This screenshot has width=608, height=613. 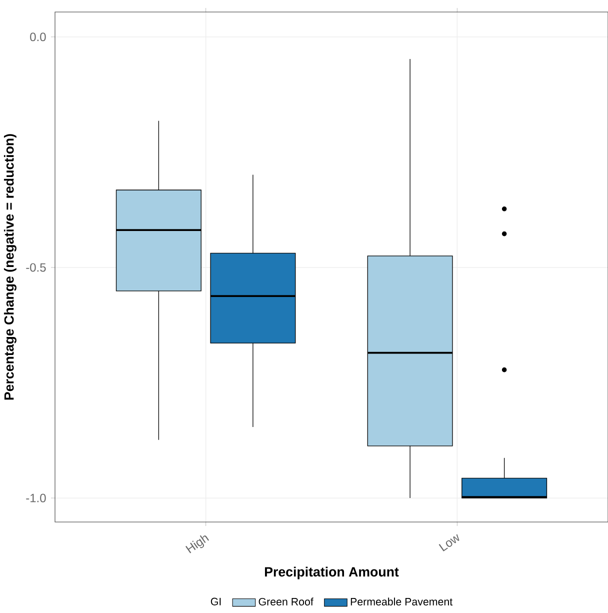 I want to click on y-tick-label: 0.0, so click(x=38, y=37).